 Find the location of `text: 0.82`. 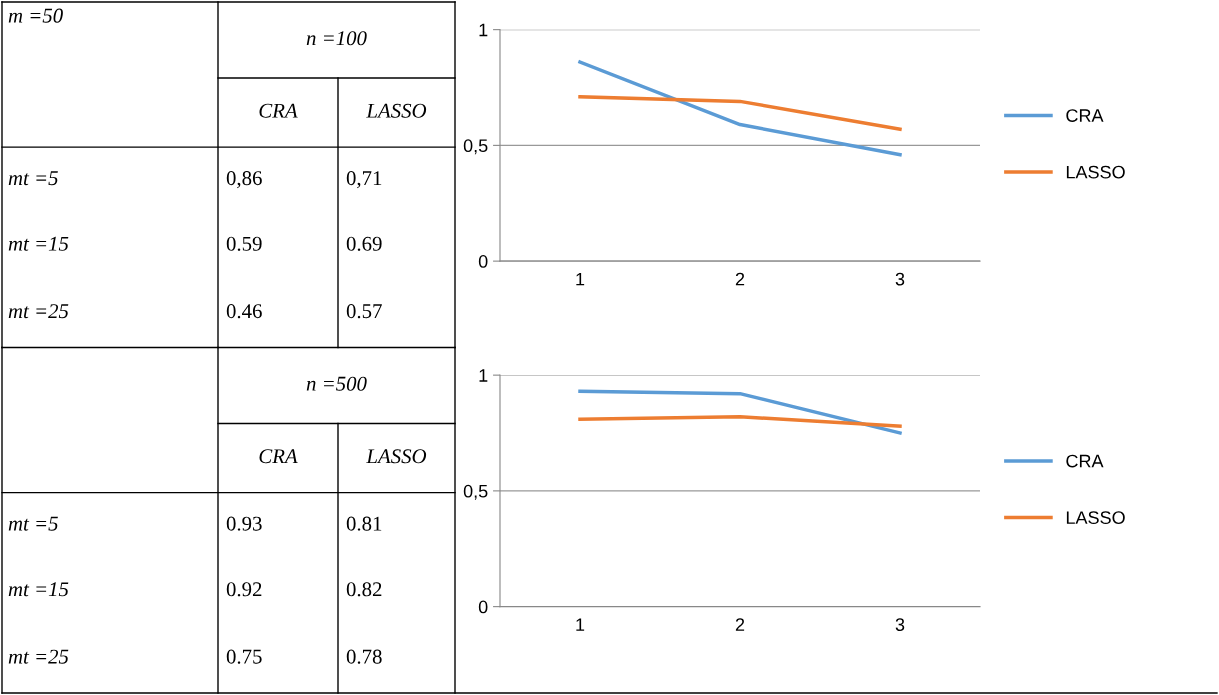

text: 0.82 is located at coordinates (364, 589).